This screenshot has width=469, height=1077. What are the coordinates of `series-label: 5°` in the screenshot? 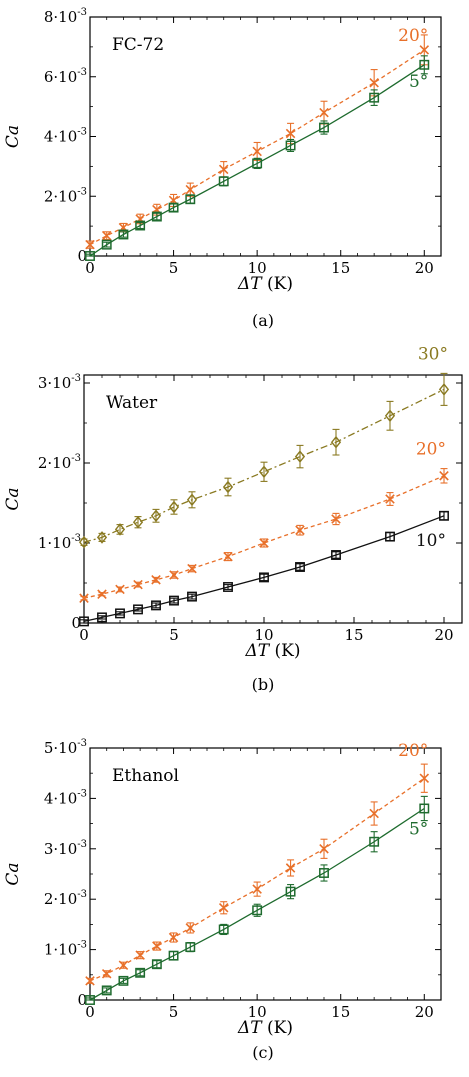 It's located at (418, 829).